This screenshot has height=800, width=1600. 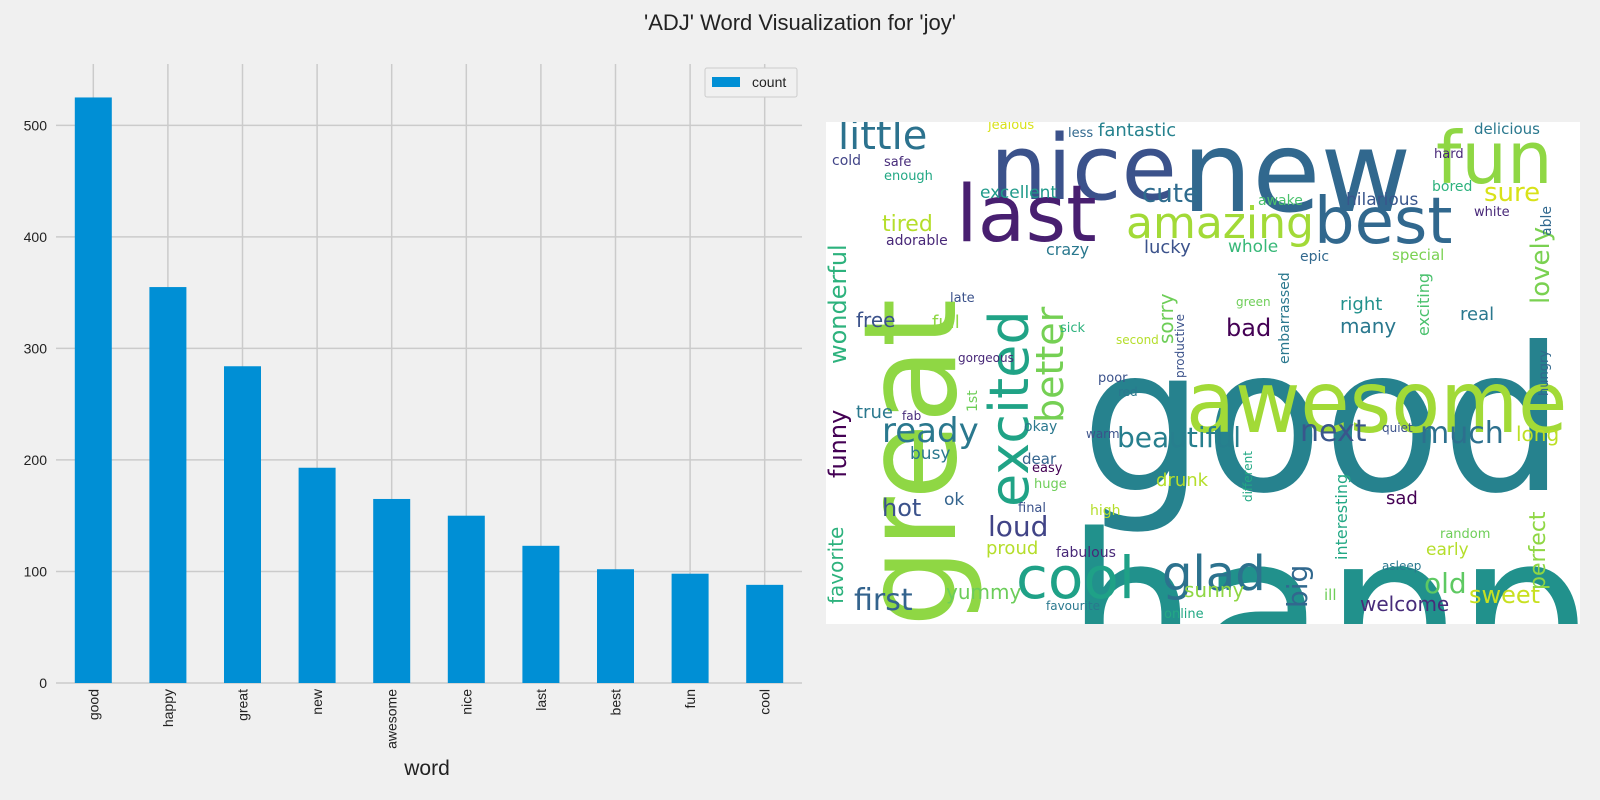 I want to click on wordcloud-word-poor: poor, so click(x=1113, y=378).